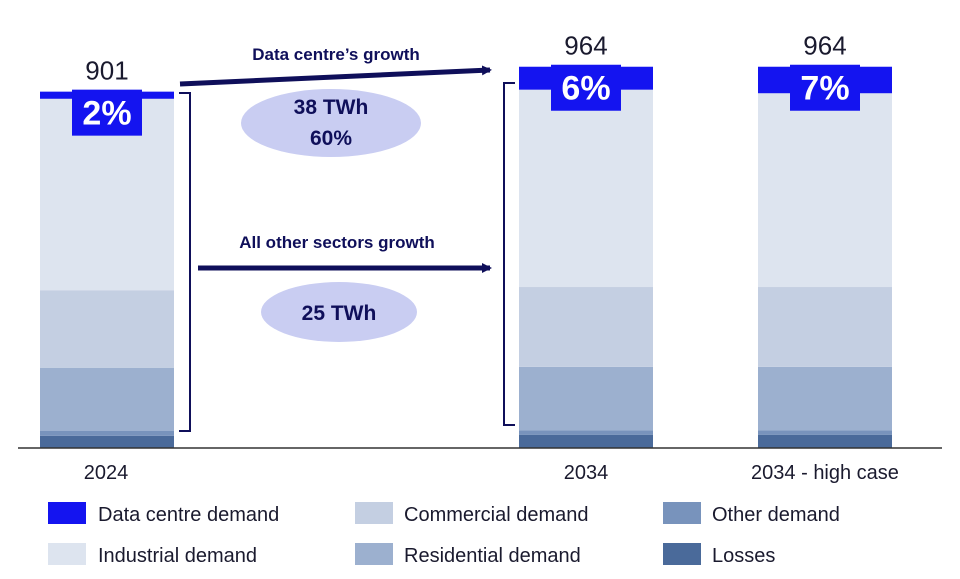 This screenshot has height=579, width=960. What do you see at coordinates (177, 556) in the screenshot?
I see `legend-label-industrial: Industrial demand` at bounding box center [177, 556].